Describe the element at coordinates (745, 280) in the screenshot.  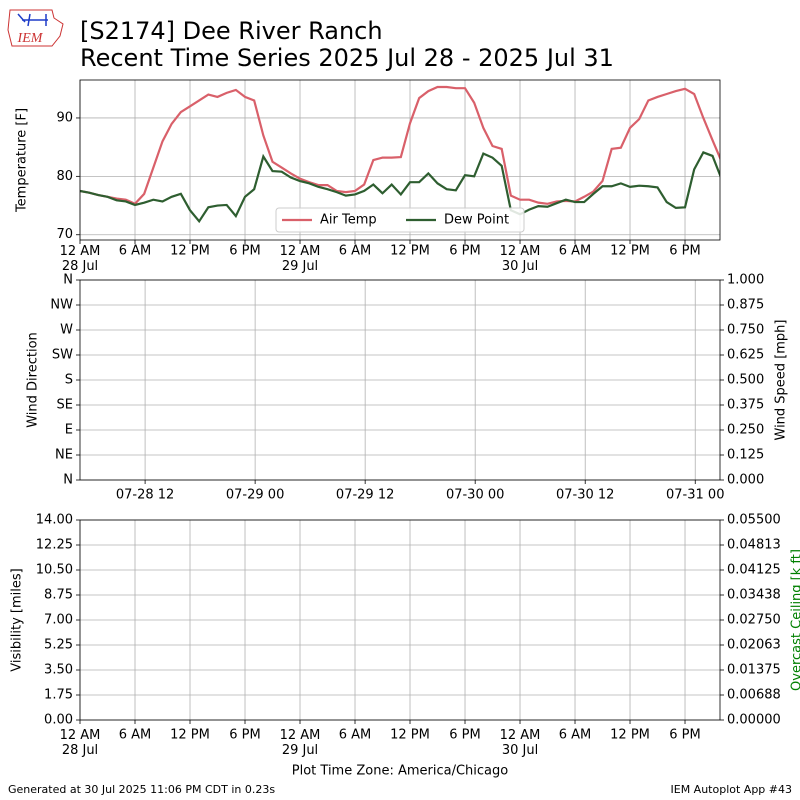
I see `y2-tick-label: 1.000` at that location.